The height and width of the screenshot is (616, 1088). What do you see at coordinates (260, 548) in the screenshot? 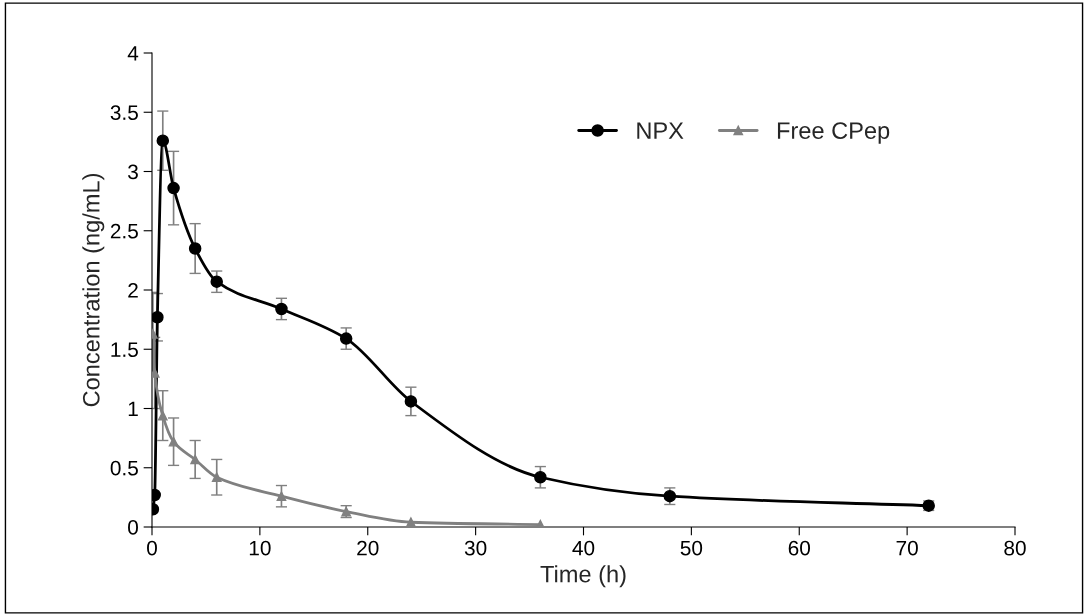
I see `x-tick-label: 10` at bounding box center [260, 548].